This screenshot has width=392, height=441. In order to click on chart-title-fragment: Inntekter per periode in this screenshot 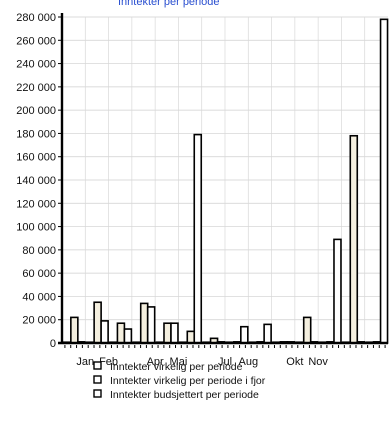, I will do `click(169, 4)`.